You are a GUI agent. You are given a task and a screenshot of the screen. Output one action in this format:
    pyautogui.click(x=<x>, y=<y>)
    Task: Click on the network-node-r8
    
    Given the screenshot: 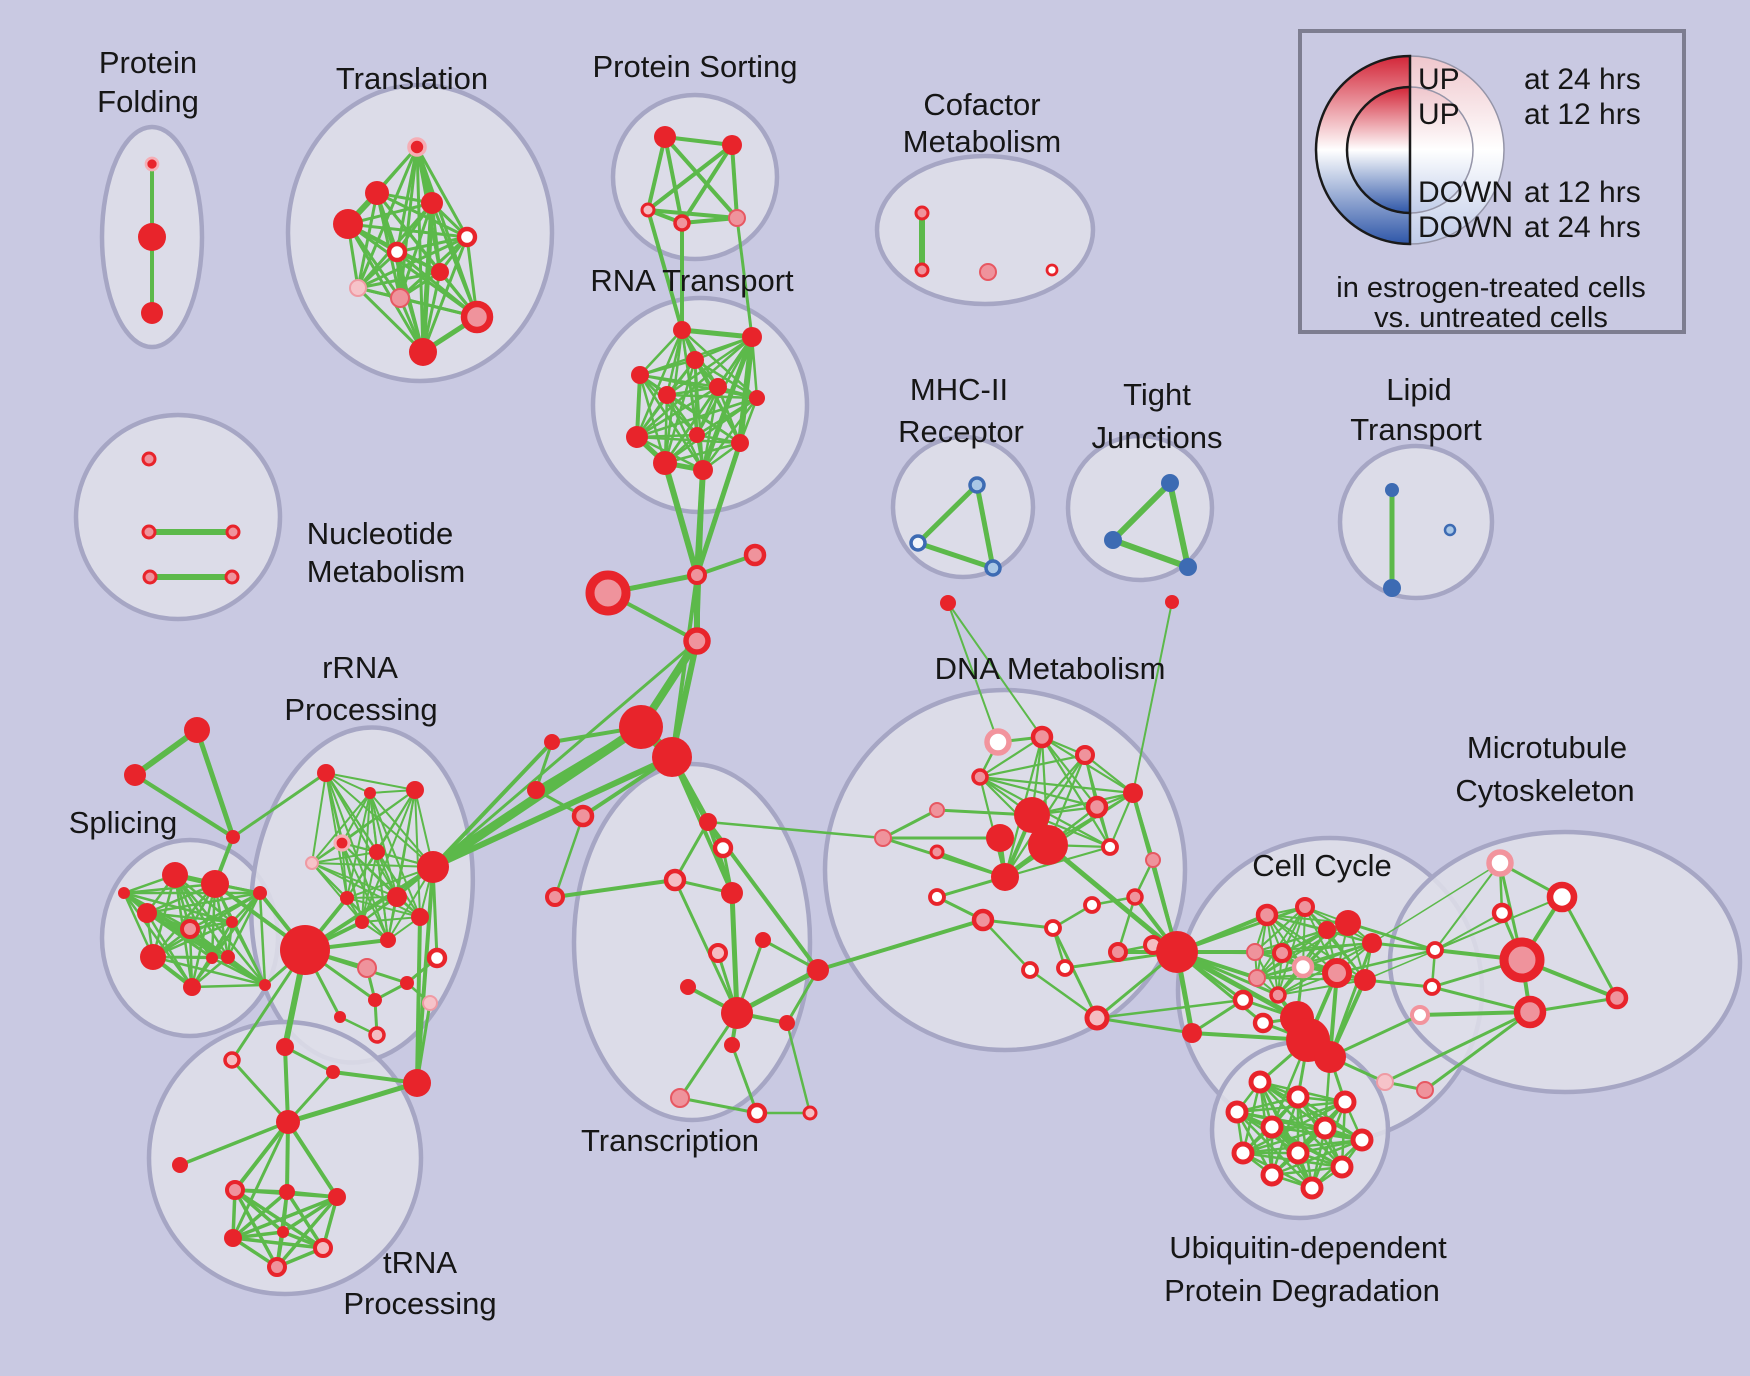 What is the action you would take?
    pyautogui.click(x=397, y=897)
    